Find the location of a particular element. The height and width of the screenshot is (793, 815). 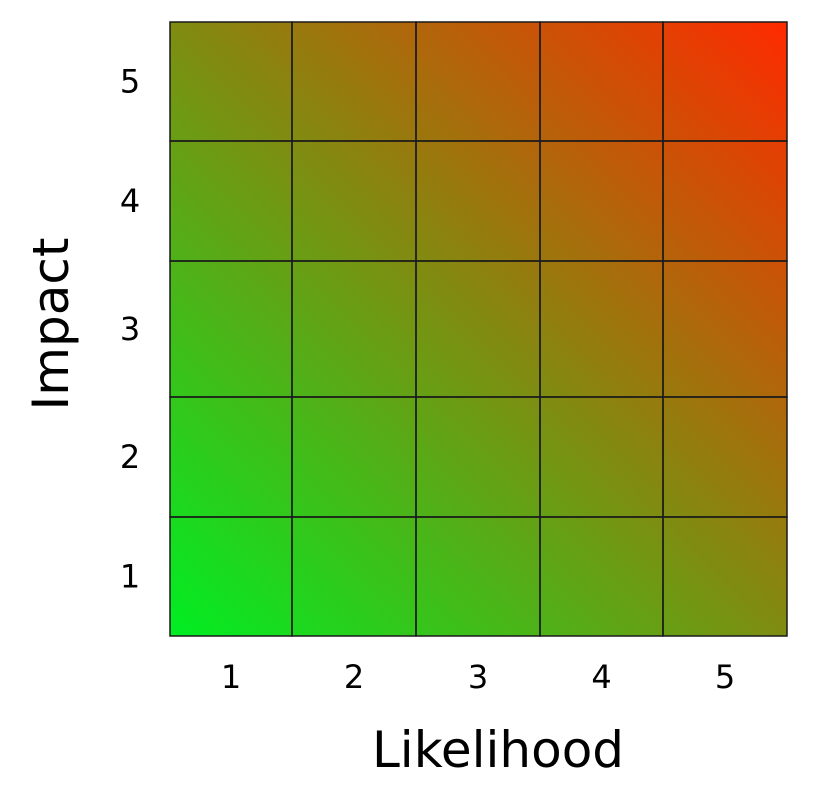

matrix-cell-l5-i1 is located at coordinates (725, 576).